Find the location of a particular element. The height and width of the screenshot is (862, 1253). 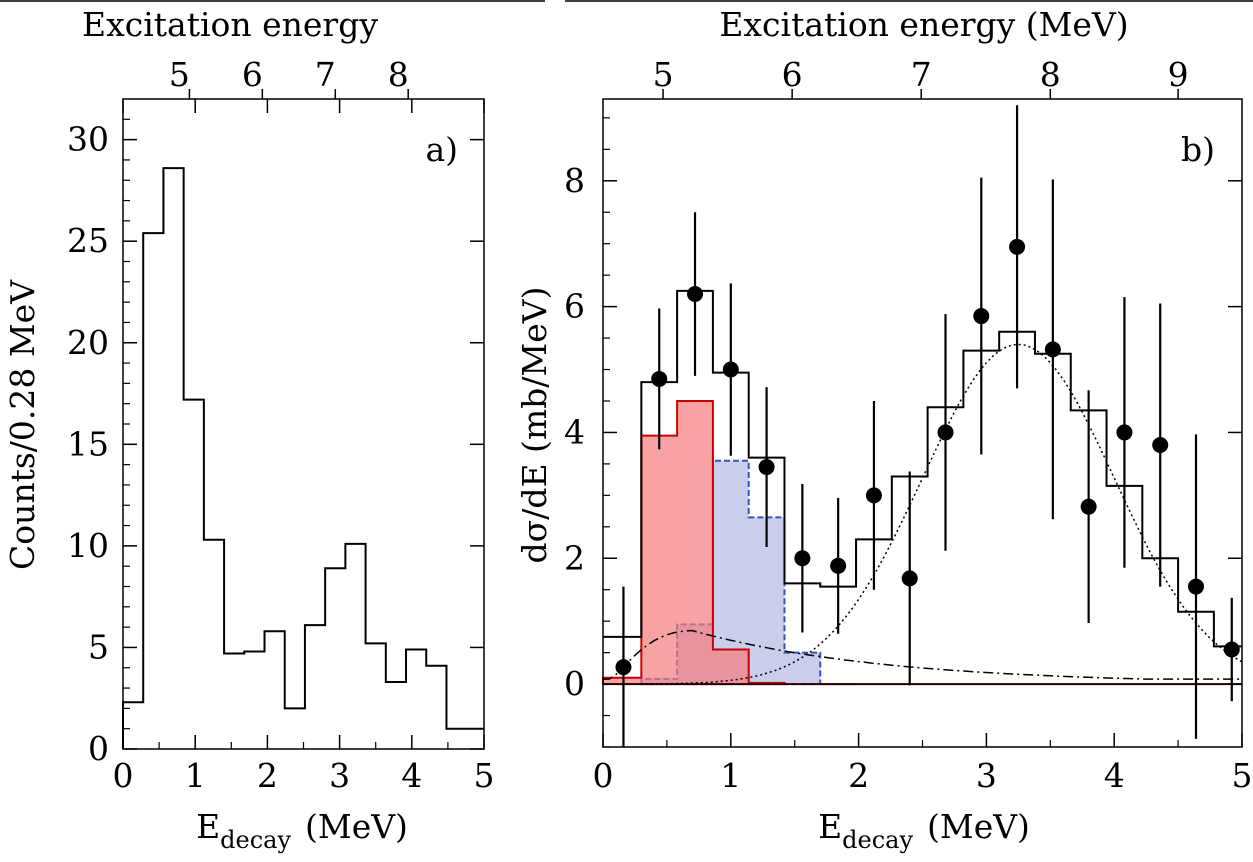

y-tick-label: 10 is located at coordinates (88, 545).